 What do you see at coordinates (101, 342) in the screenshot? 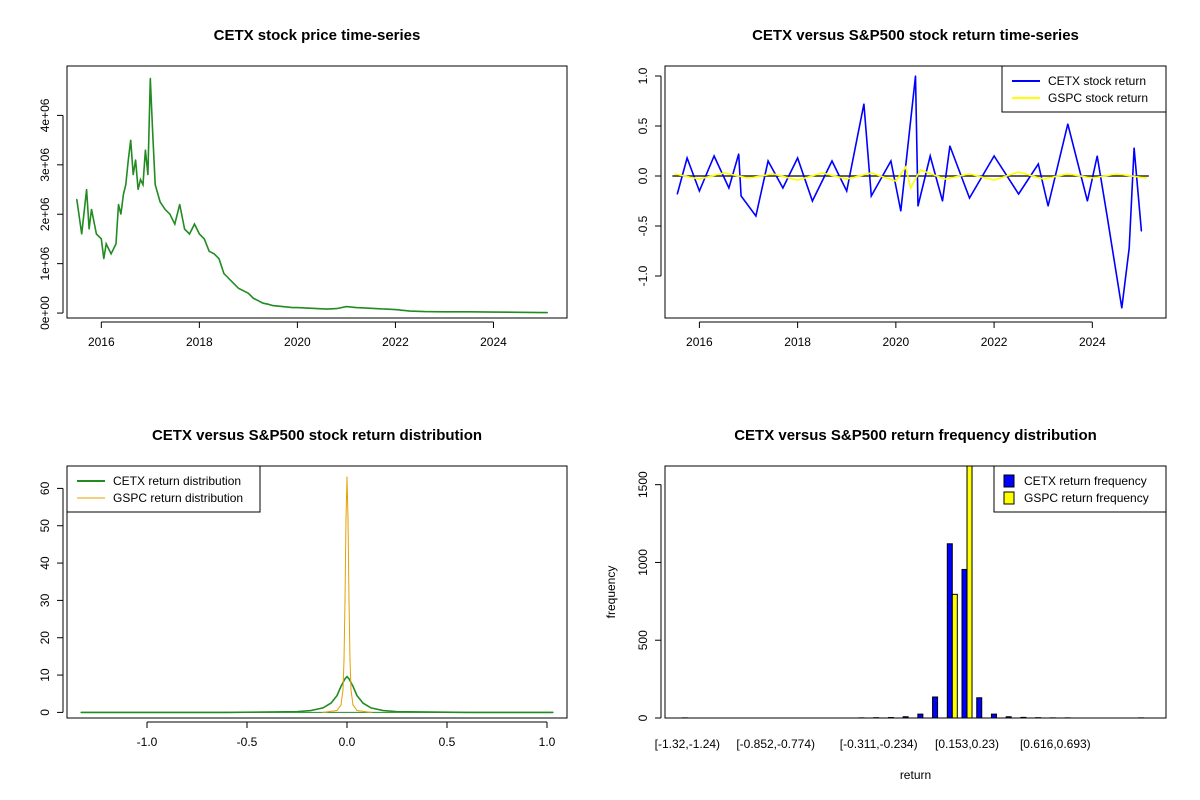
I see `x-tick-label: 2016` at bounding box center [101, 342].